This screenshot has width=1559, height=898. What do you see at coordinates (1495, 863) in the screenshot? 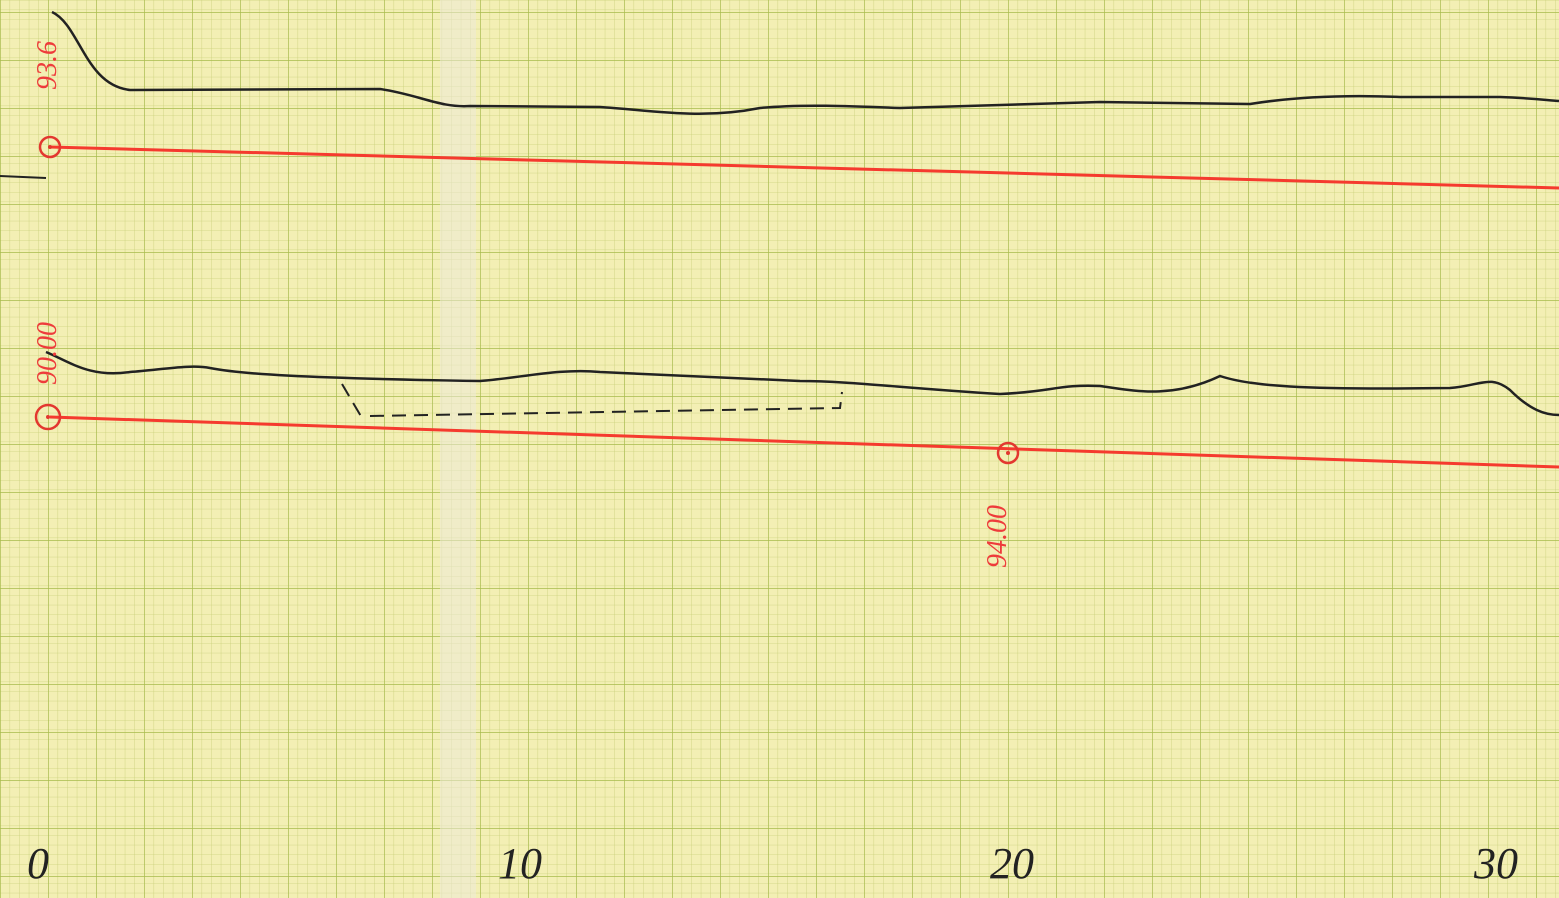
I see `axis-label: 30` at bounding box center [1495, 863].